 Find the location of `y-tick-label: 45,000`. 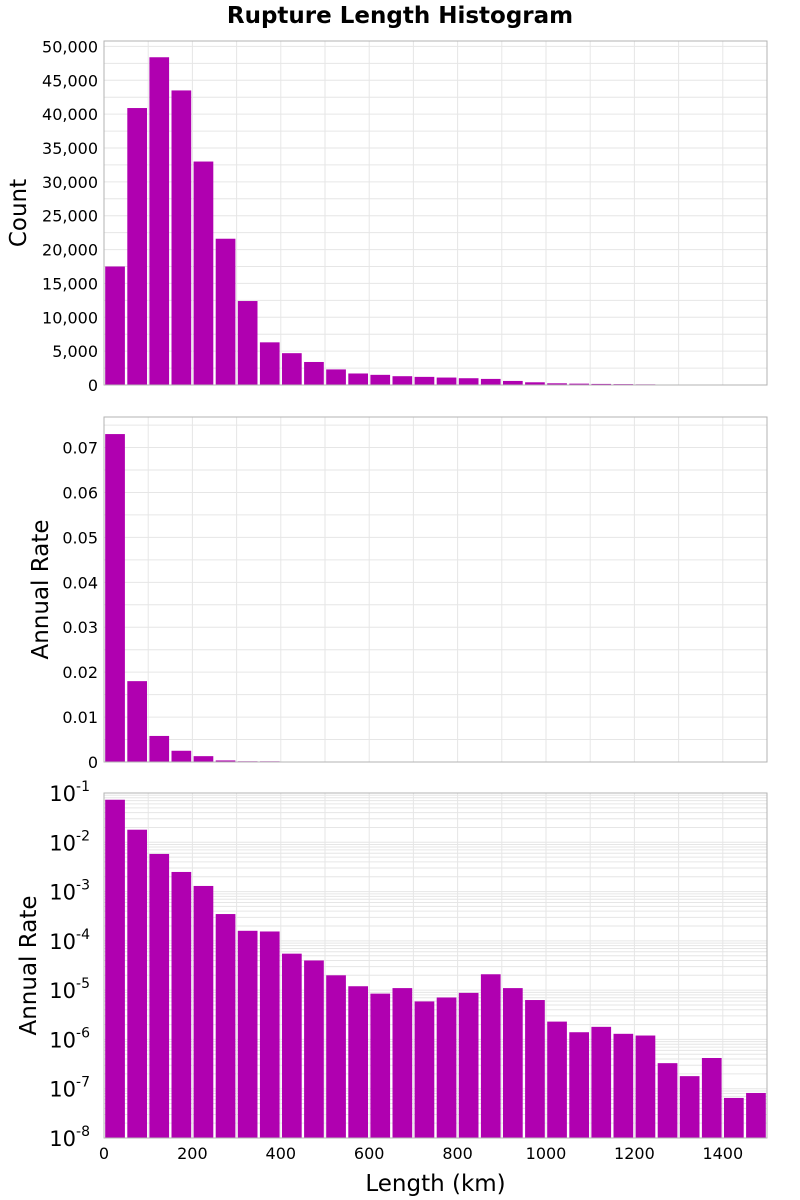

y-tick-label: 45,000 is located at coordinates (70, 80).